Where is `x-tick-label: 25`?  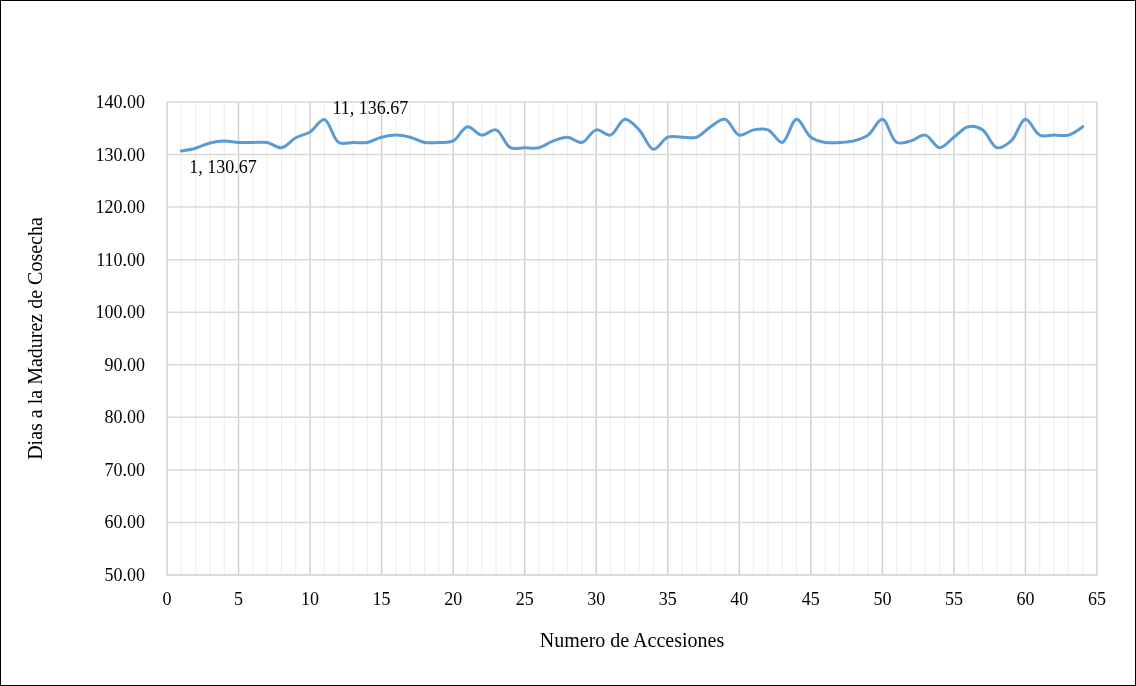 x-tick-label: 25 is located at coordinates (524, 599).